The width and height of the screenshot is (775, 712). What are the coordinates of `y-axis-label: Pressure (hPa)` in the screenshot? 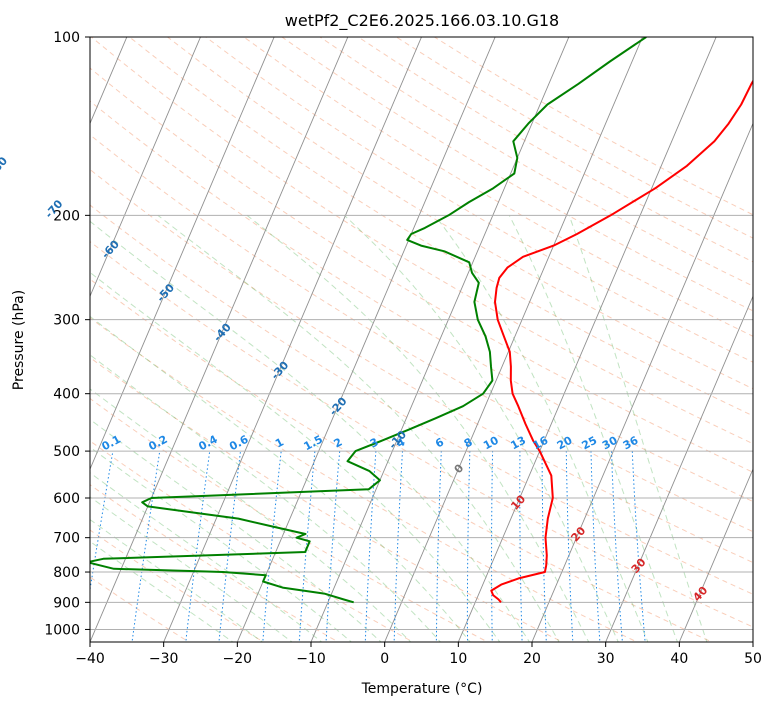 It's located at (19, 340).